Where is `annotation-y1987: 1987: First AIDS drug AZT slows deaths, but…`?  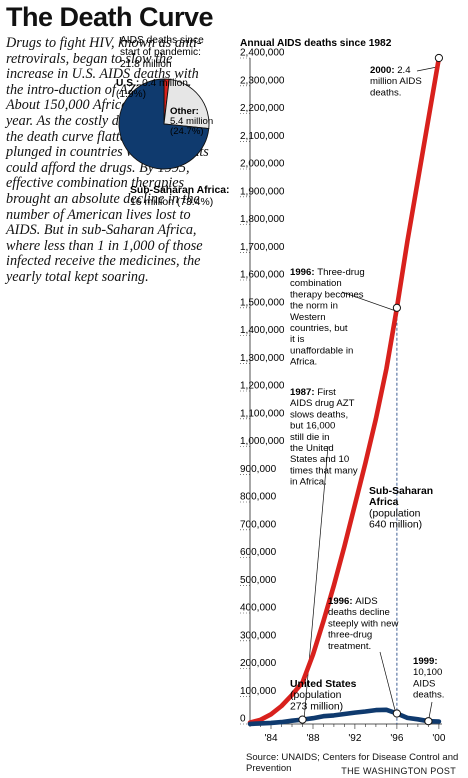
annotation-y1987: 1987: First AIDS drug AZT slows deaths, but… is located at coordinates (324, 437).